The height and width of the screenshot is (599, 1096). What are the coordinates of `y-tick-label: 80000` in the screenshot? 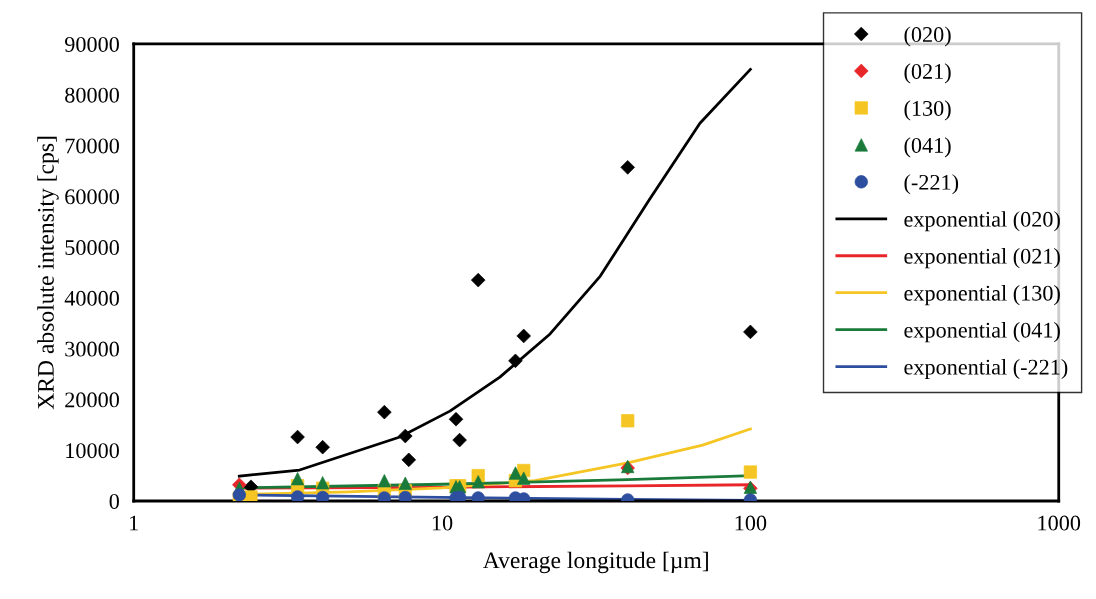 It's located at (92, 95).